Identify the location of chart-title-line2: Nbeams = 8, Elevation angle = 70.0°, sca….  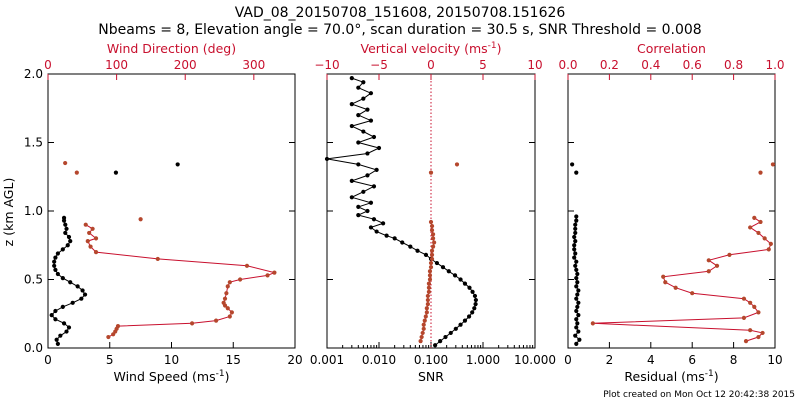
(399, 30).